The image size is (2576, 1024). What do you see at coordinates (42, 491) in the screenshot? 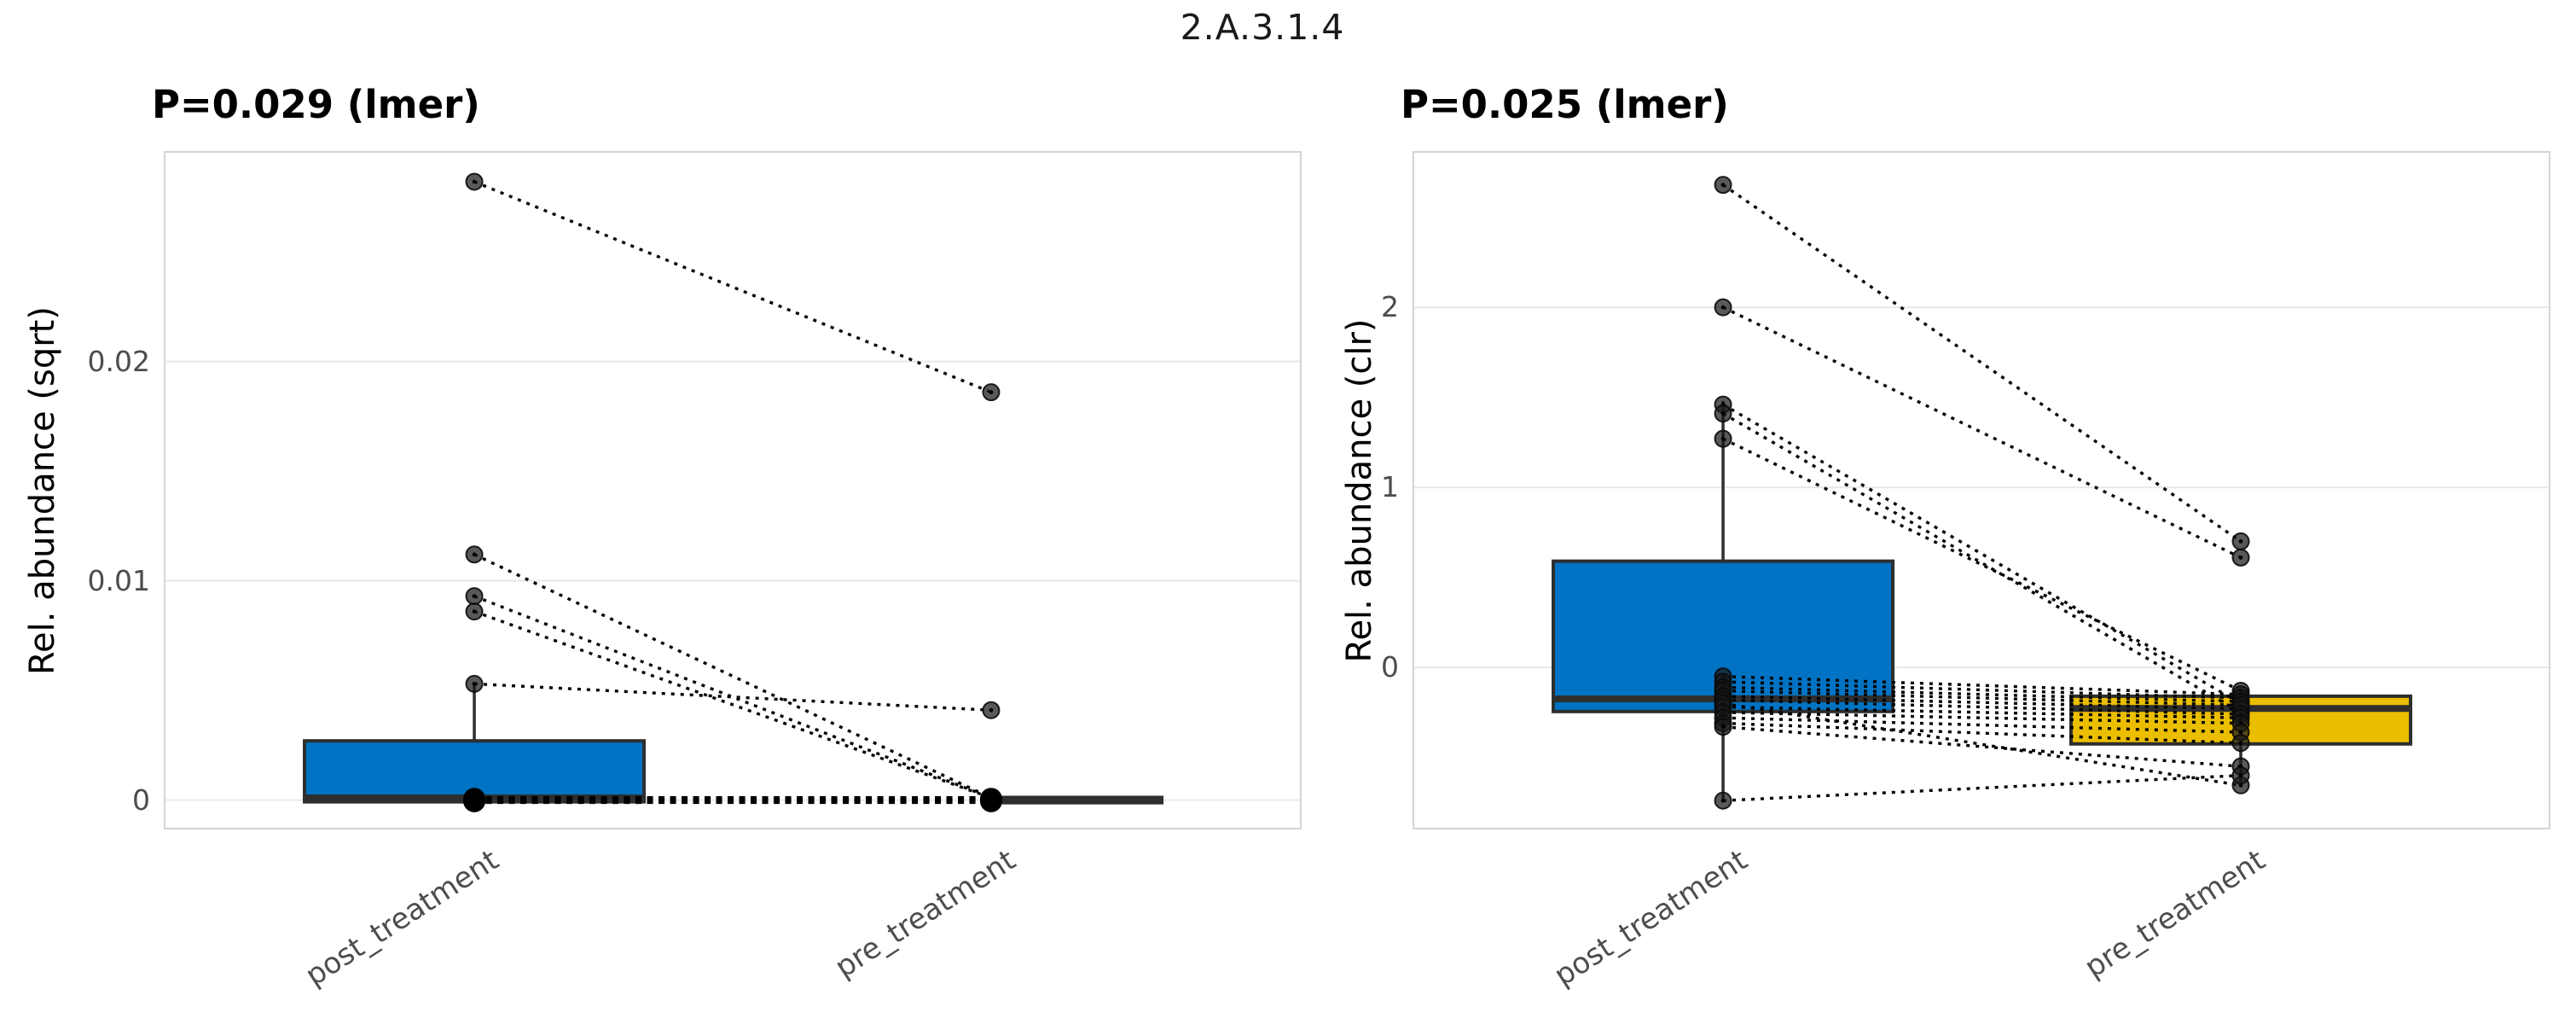
I see `y-axis-label-left: Rel. abundance (sqrt)` at bounding box center [42, 491].